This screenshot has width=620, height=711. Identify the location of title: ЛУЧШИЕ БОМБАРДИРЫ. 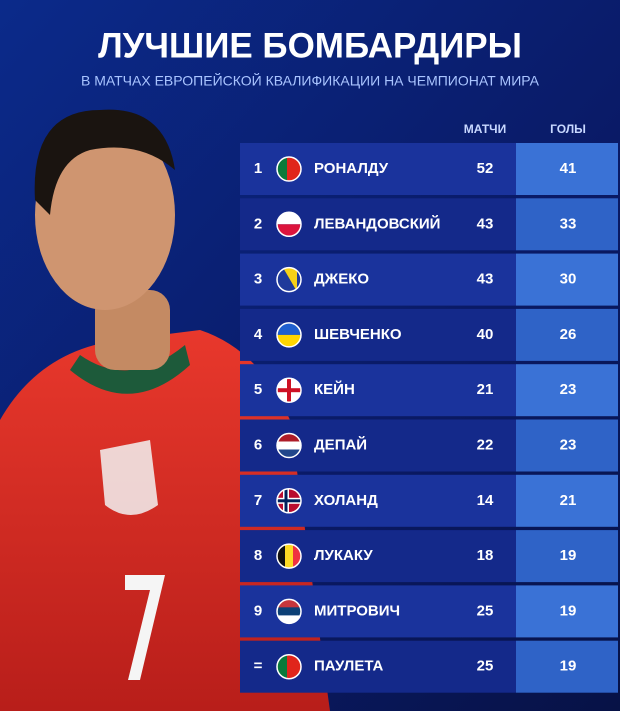
(310, 45).